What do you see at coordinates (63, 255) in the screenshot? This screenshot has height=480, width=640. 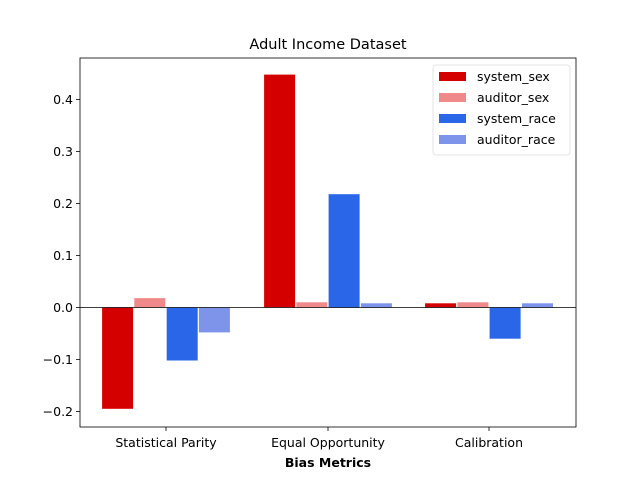 I see `y-tick-label: 0.1` at bounding box center [63, 255].